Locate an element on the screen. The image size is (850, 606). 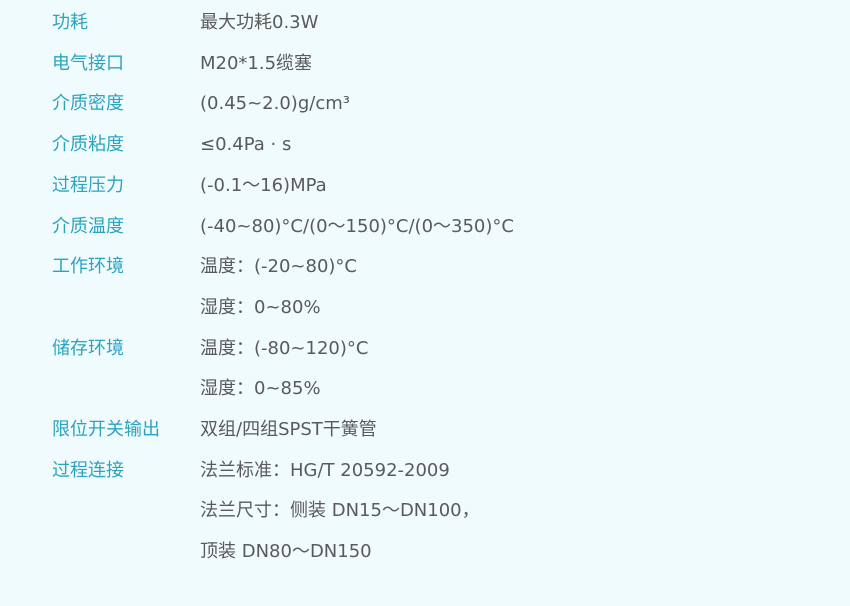
spec-value: M20*1.5缆塞 is located at coordinates (256, 63).